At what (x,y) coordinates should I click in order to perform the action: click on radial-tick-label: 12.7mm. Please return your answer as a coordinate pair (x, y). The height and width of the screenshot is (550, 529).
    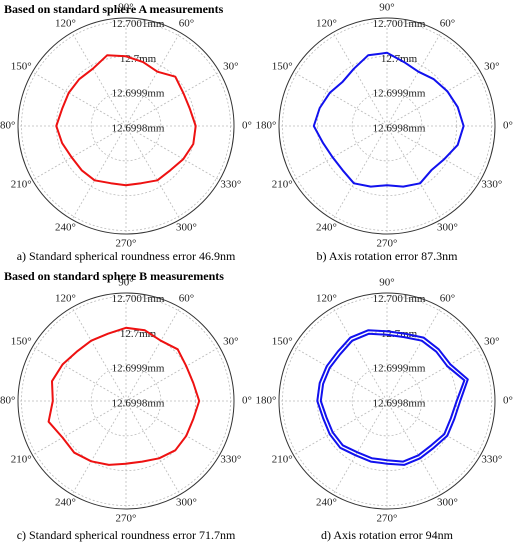
    Looking at the image, I should click on (138, 59).